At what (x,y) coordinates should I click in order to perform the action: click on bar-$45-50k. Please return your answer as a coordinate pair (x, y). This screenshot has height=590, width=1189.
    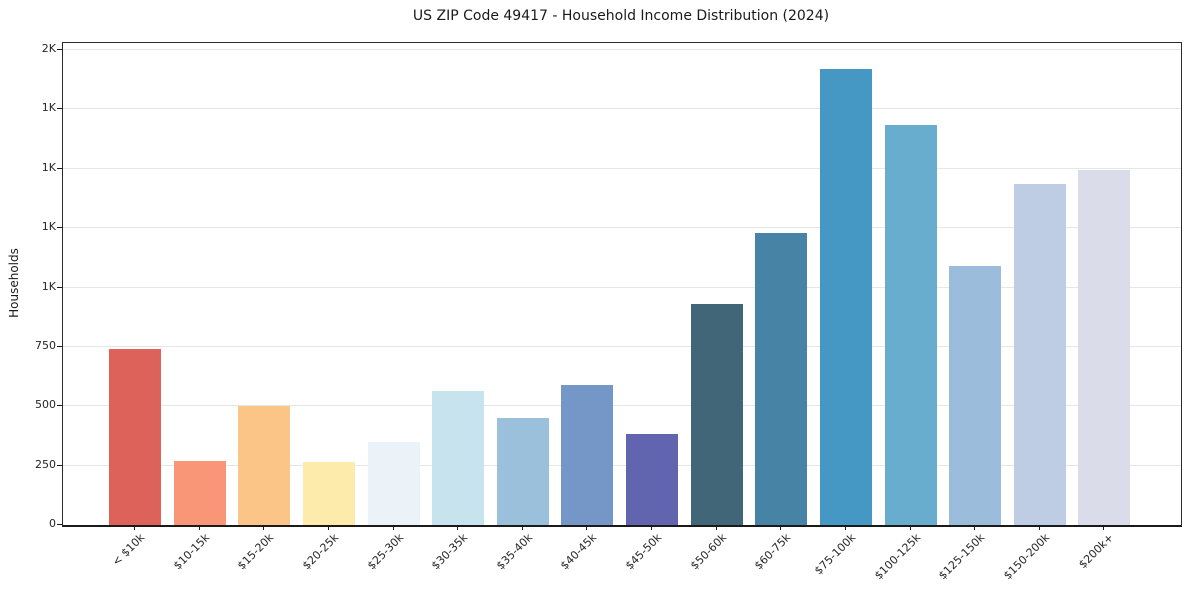
    Looking at the image, I should click on (652, 479).